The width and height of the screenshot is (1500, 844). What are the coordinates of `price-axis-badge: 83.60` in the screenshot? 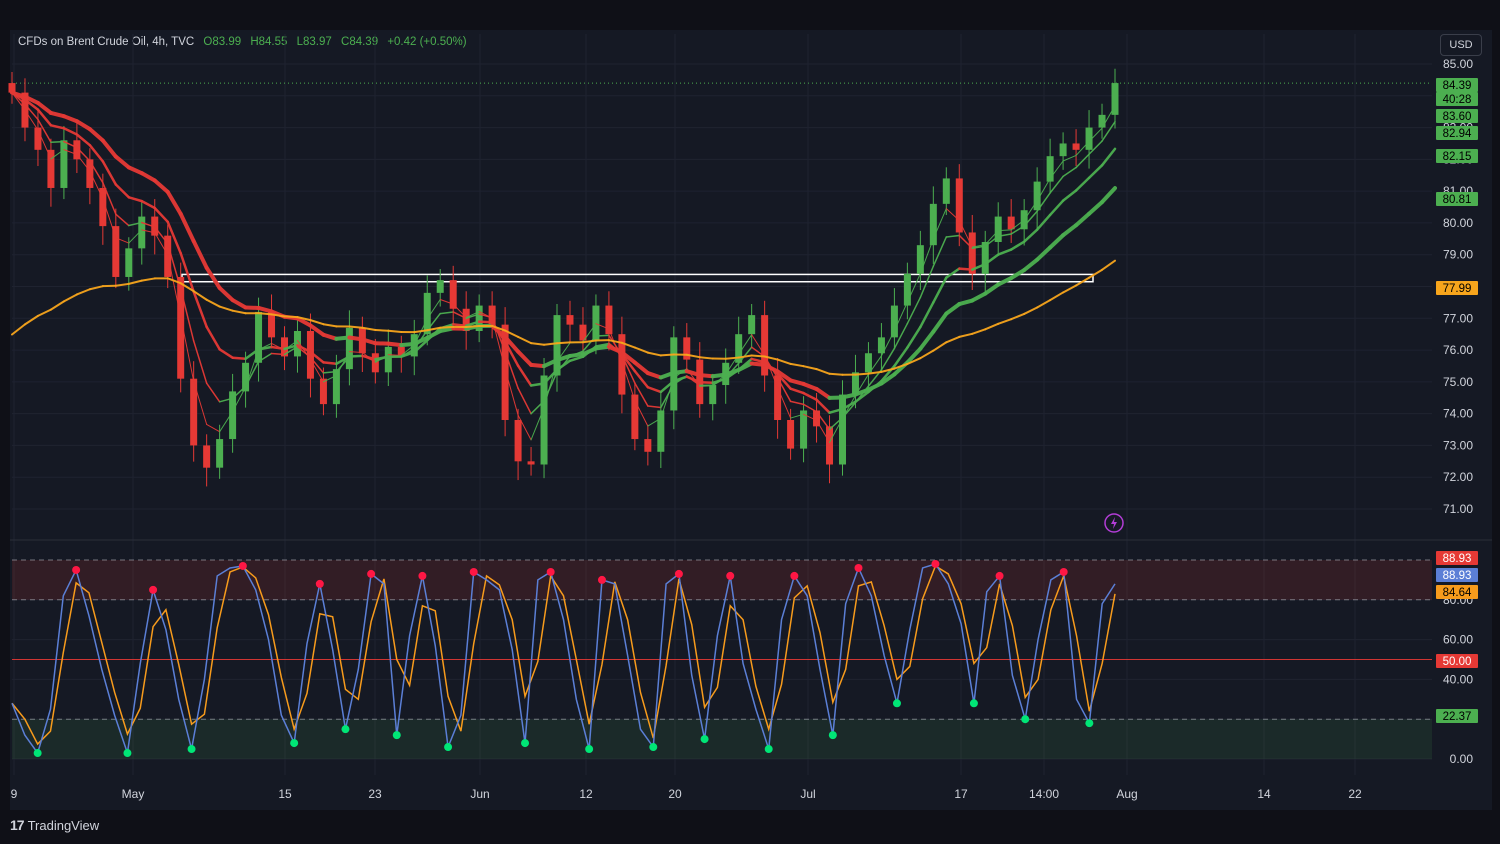 It's located at (1457, 116).